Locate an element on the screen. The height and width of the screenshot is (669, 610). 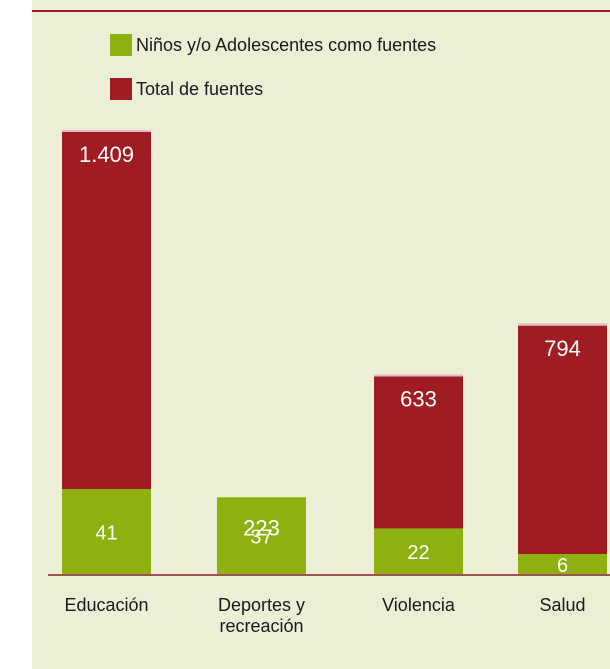
label-kids-3: 22 is located at coordinates (418, 553).